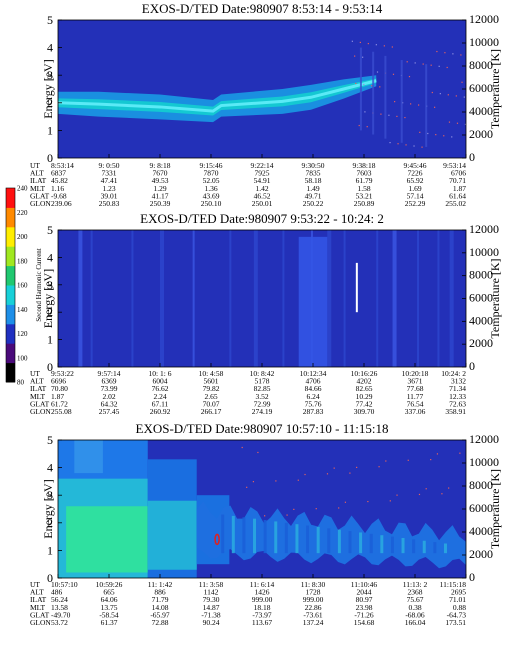 The height and width of the screenshot is (649, 505). Describe the element at coordinates (217, 96) in the screenshot. I see `energy-band-core` at that location.